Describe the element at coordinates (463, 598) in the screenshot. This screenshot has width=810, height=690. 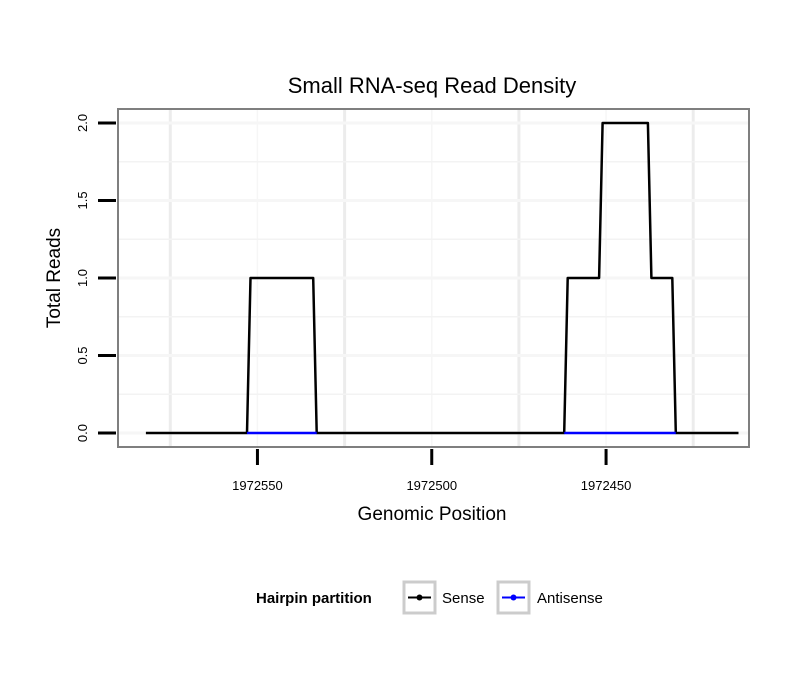
I see `legend-label-sense: Sense` at that location.